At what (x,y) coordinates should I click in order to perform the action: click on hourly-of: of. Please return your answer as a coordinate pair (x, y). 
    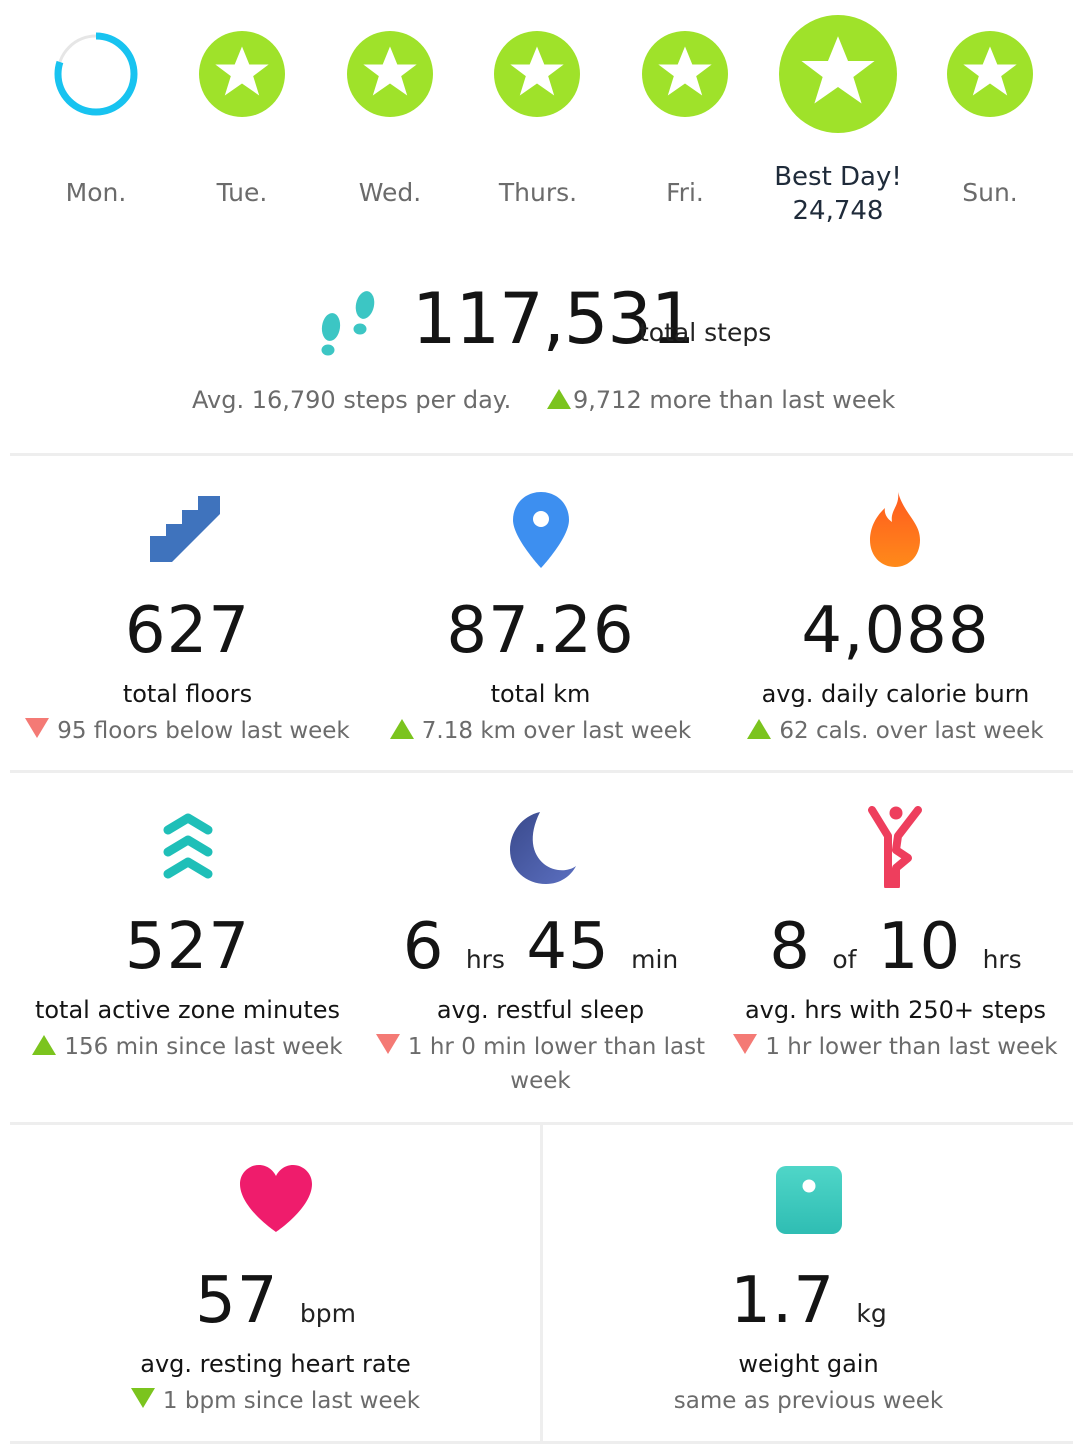
    Looking at the image, I should click on (844, 959).